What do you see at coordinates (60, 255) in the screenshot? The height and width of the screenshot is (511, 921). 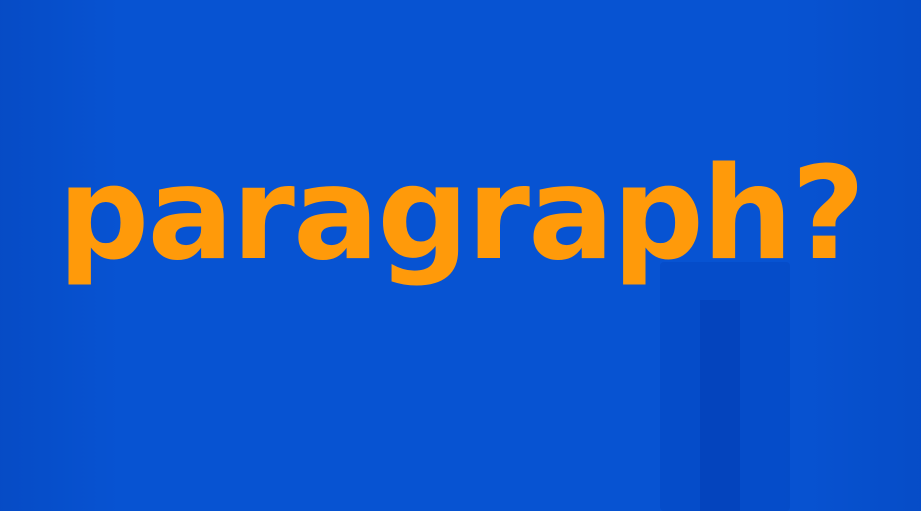 I see `left-vignette` at bounding box center [60, 255].